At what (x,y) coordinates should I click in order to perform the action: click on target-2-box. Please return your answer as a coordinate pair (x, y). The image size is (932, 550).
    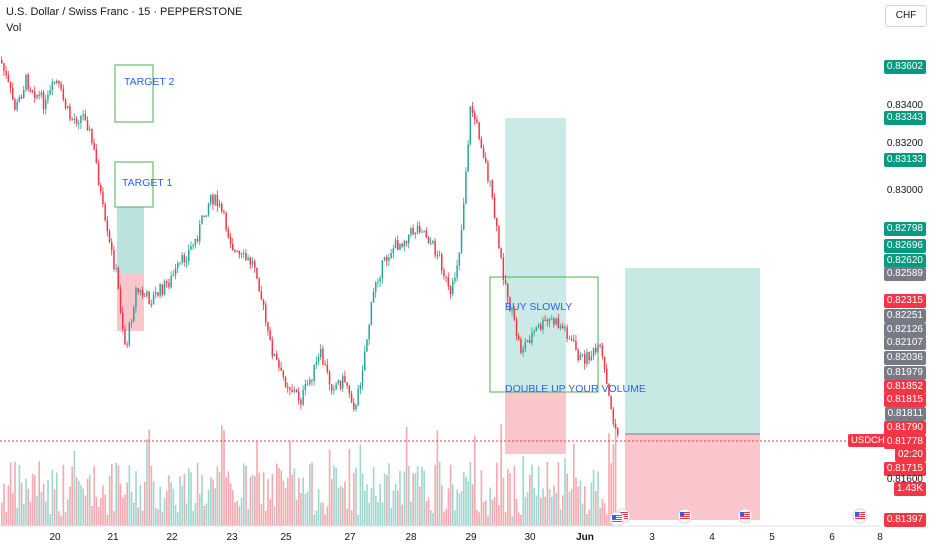
    Looking at the image, I should click on (134, 93).